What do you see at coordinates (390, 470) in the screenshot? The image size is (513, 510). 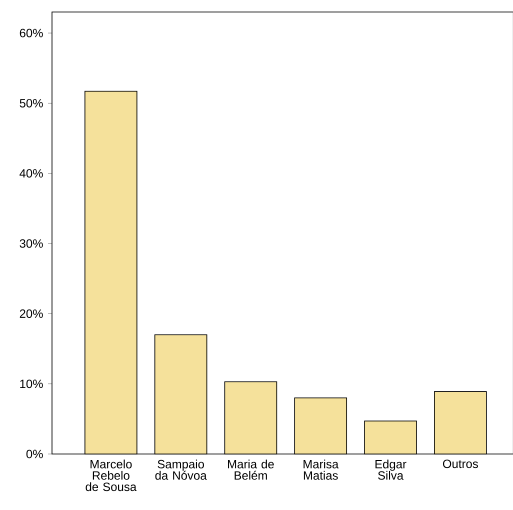 I see `x-tick-label: Edgar Silva` at bounding box center [390, 470].